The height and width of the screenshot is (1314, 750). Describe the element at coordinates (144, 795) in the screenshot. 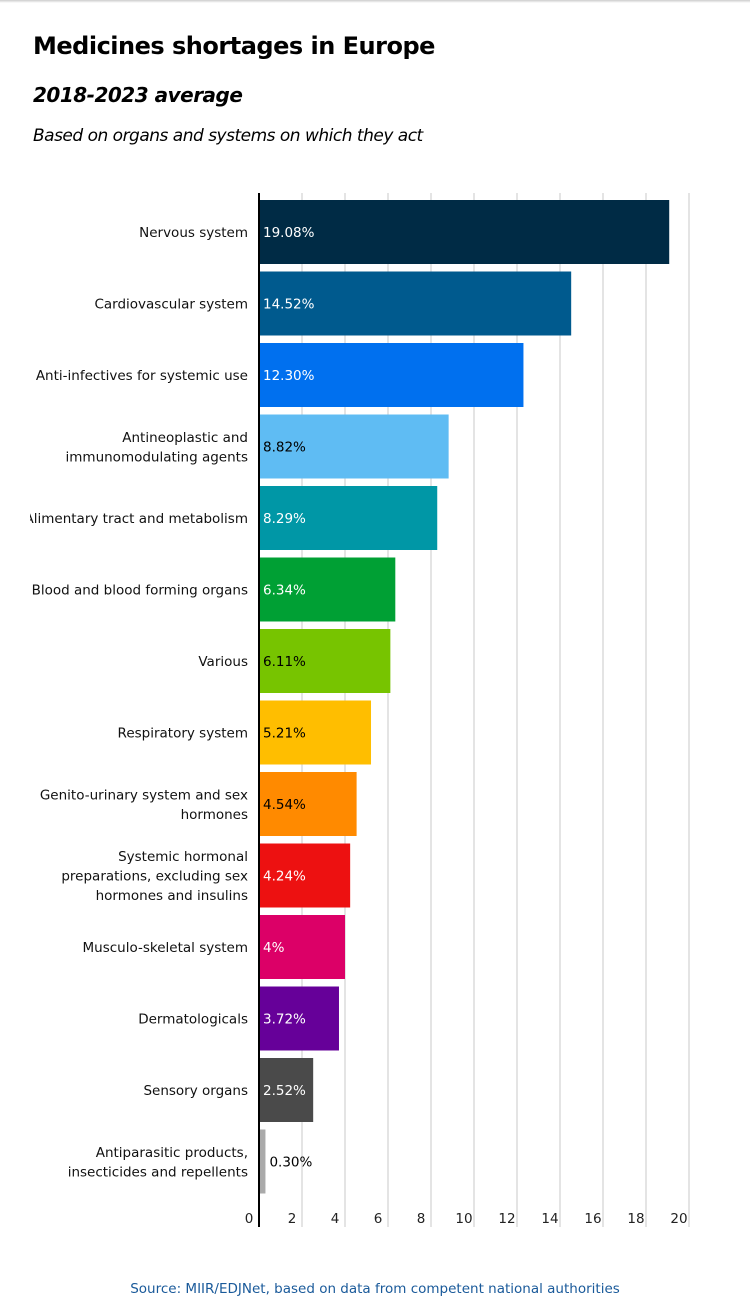

I see `category-label: Genito-urinary system and sex` at that location.